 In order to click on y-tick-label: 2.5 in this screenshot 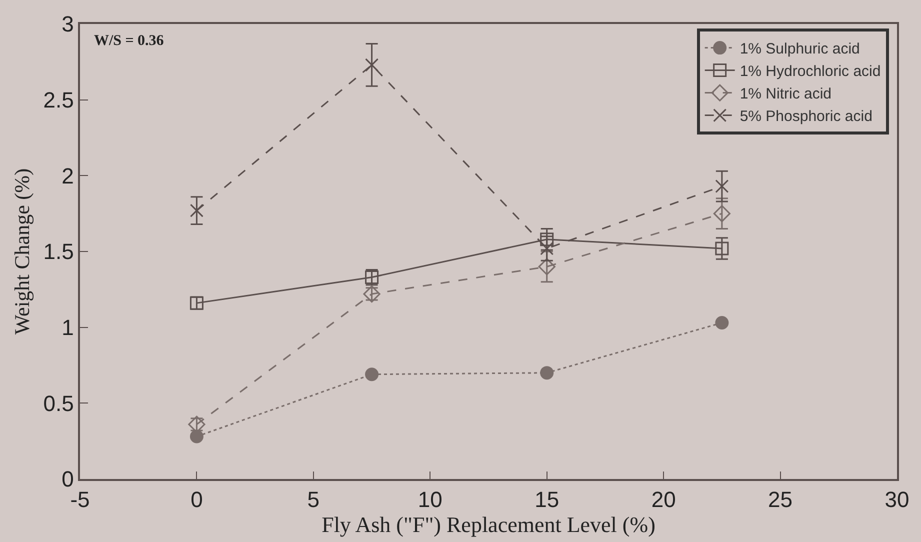, I will do `click(58, 100)`.